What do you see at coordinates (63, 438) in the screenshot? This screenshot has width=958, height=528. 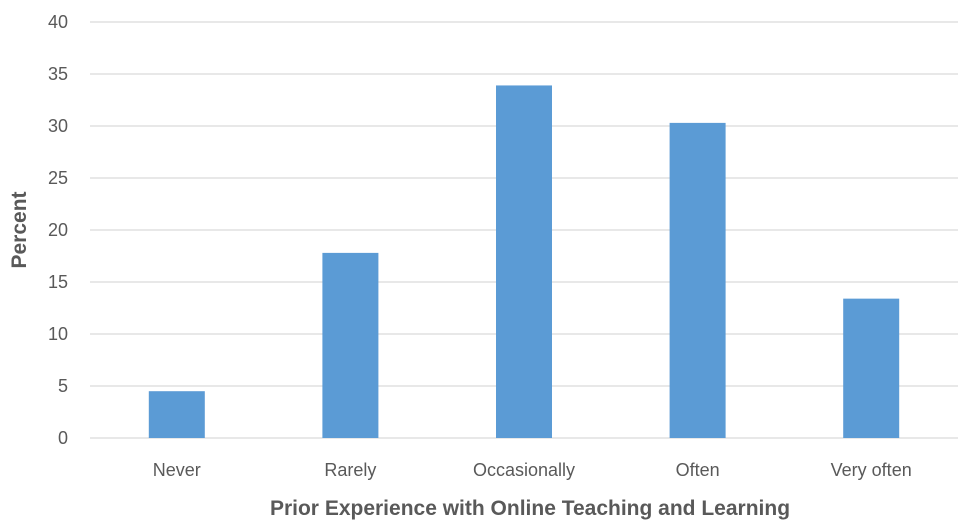 I see `y-tick-label: 0` at bounding box center [63, 438].